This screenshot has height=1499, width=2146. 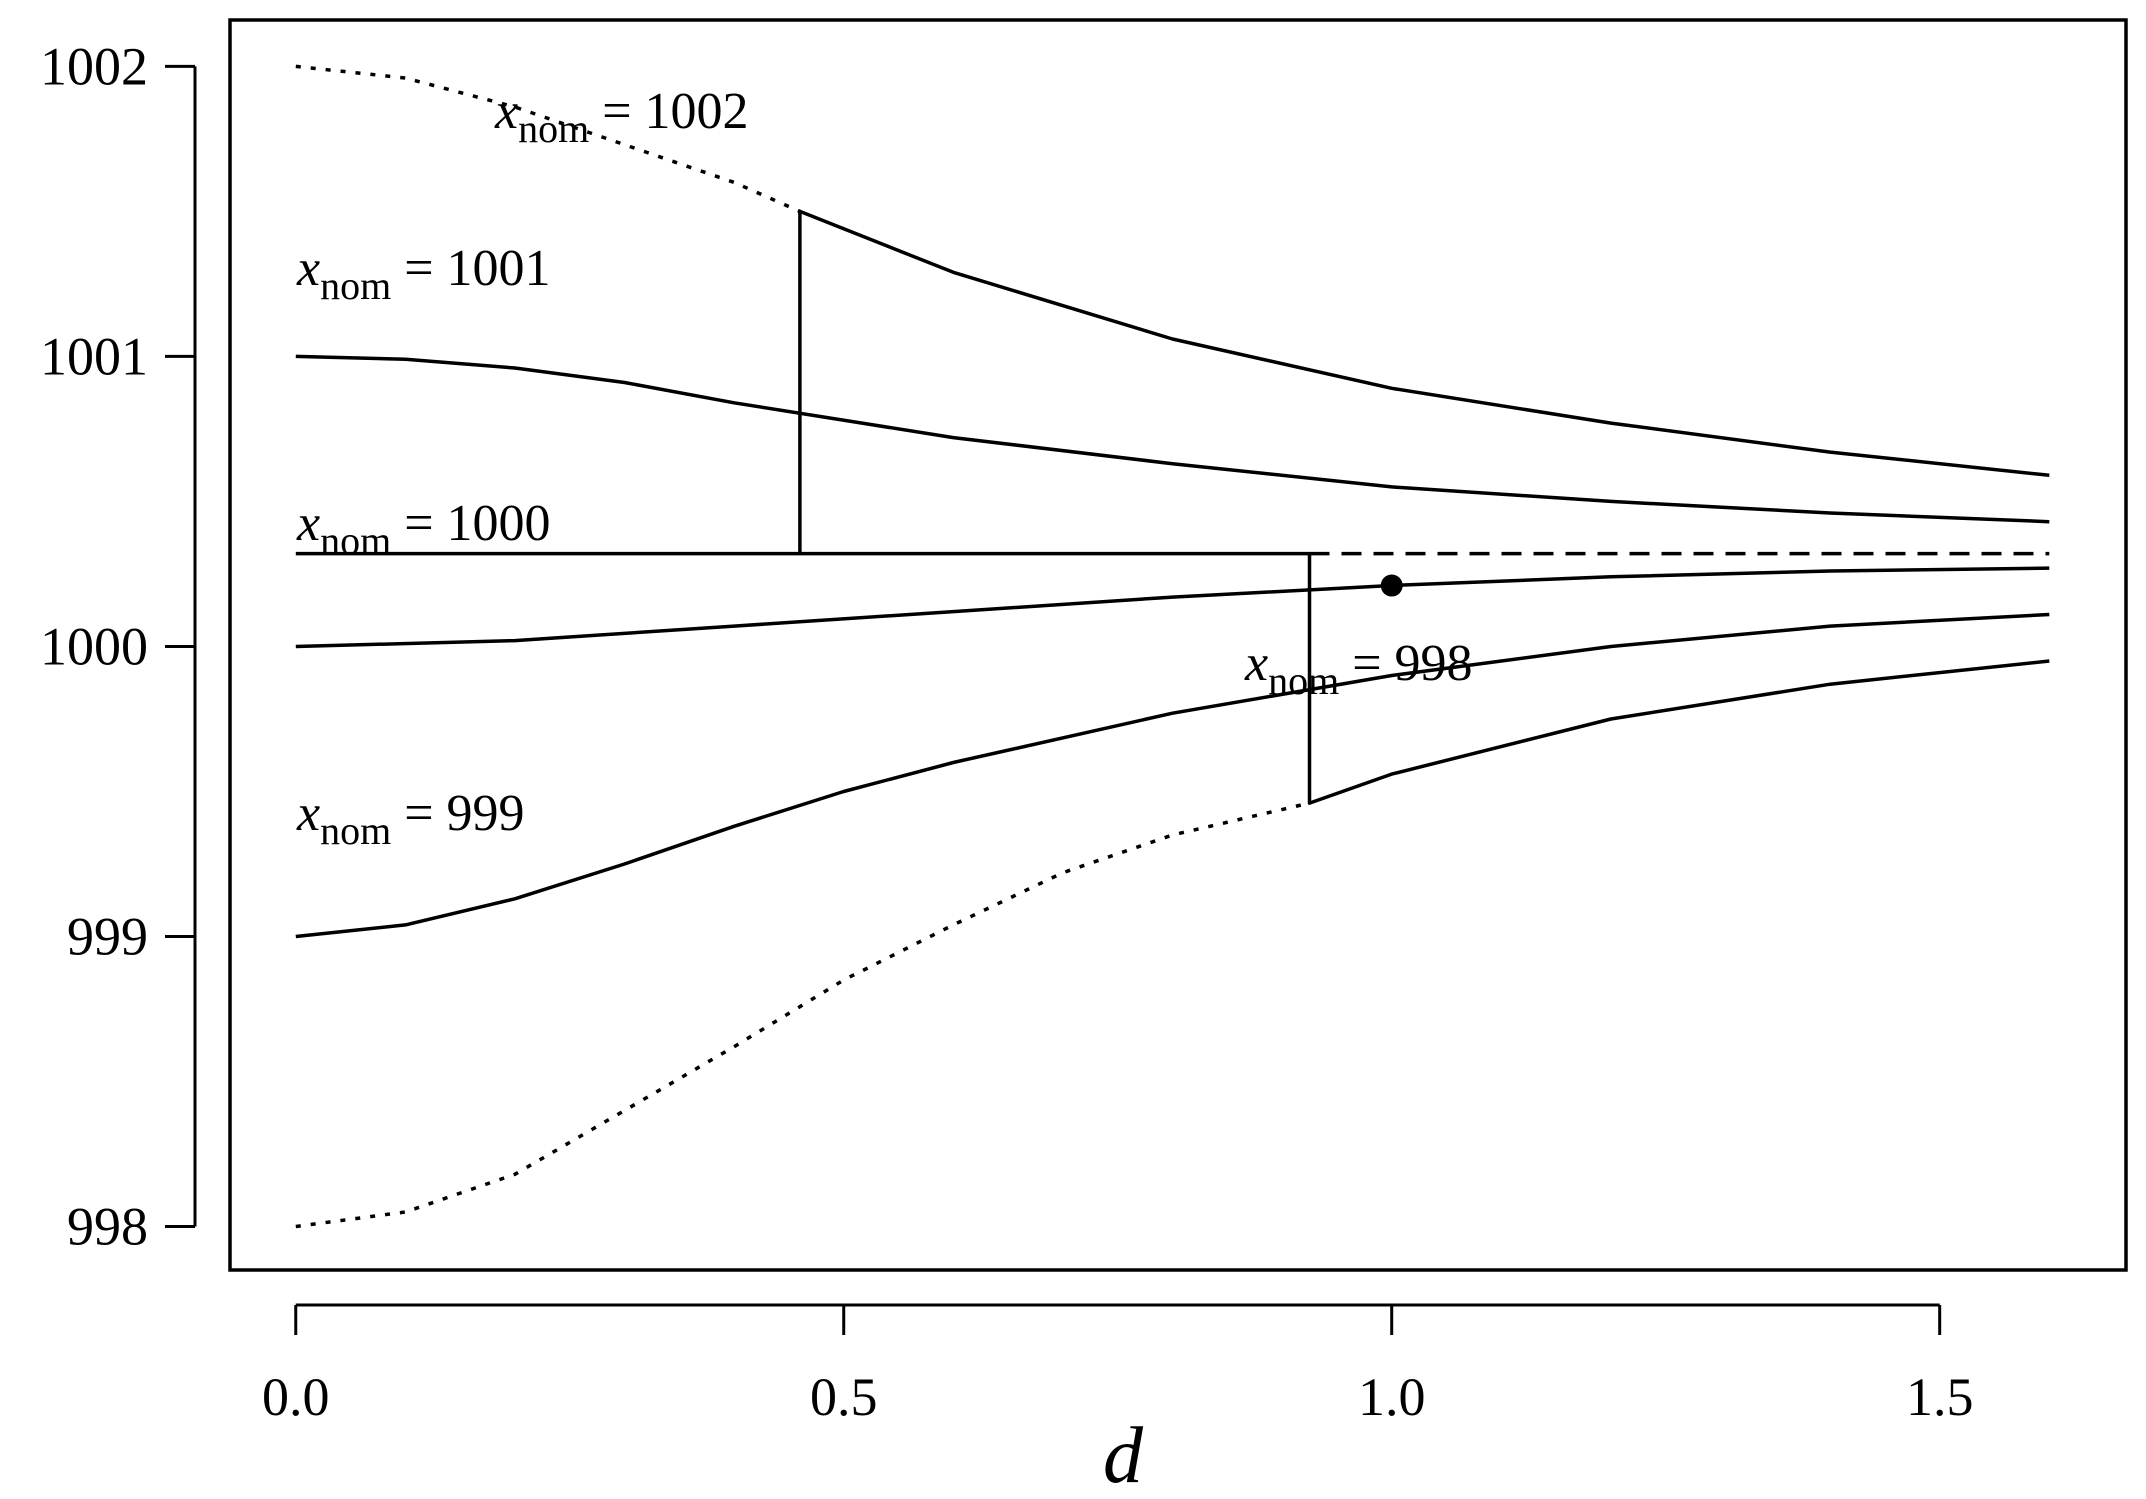 What do you see at coordinates (1123, 1455) in the screenshot?
I see `x-axis-title: d` at bounding box center [1123, 1455].